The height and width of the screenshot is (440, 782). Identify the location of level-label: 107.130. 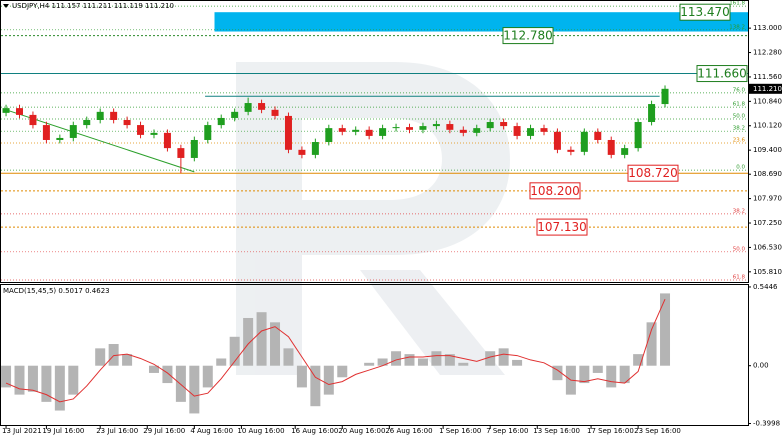
(562, 227).